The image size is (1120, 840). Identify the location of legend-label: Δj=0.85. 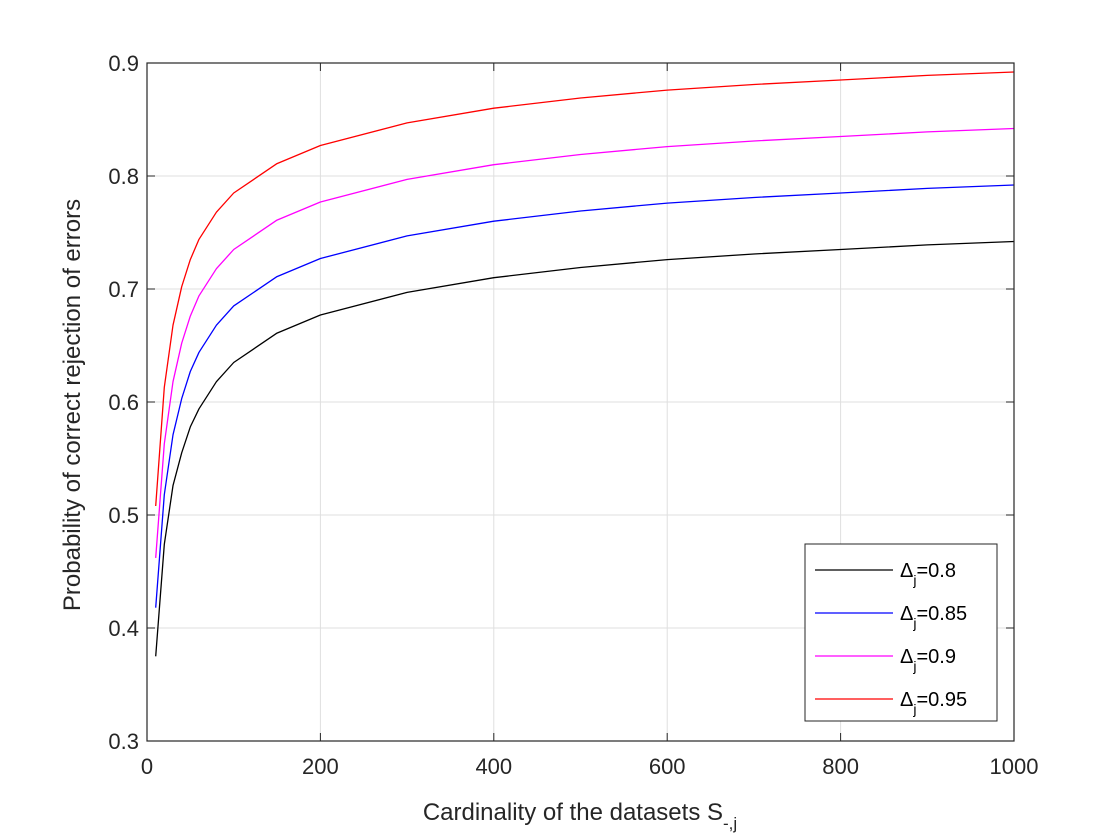
(933, 617).